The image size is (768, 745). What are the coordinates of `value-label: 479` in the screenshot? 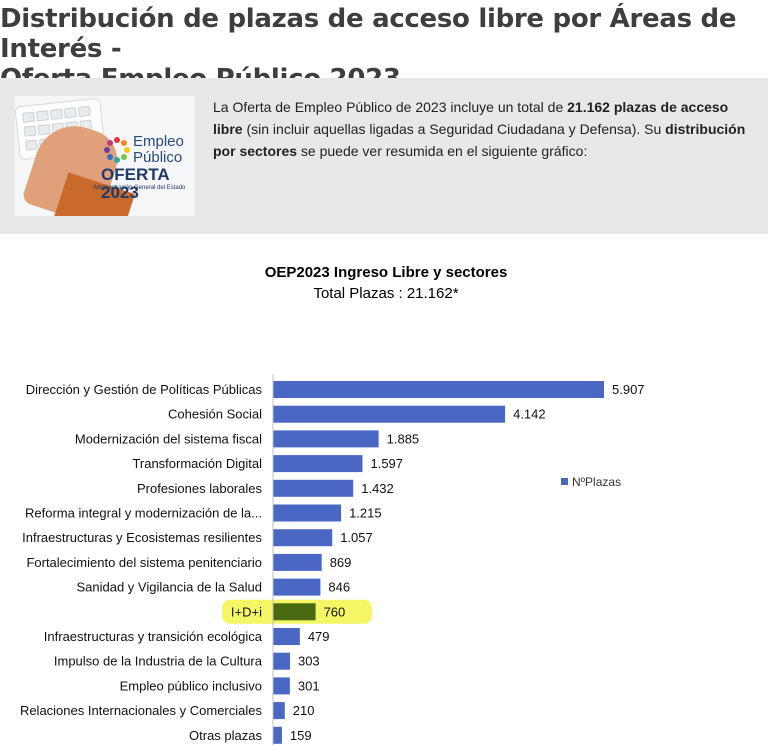 It's located at (319, 636).